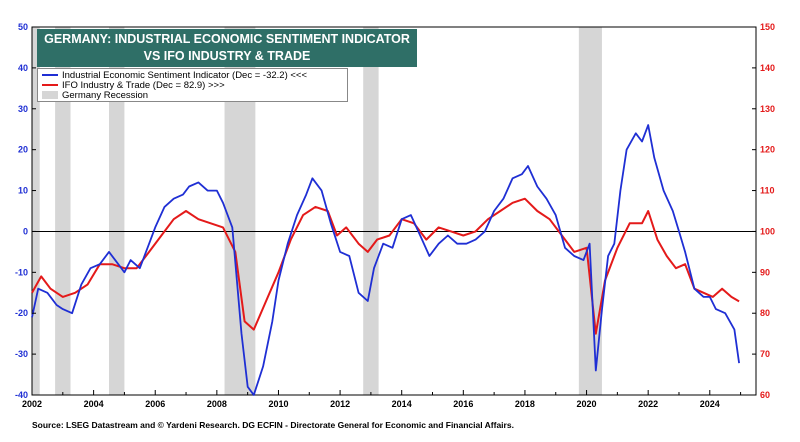 This screenshot has height=442, width=800. What do you see at coordinates (143, 85) in the screenshot?
I see `legend-label-ifo: IFO Industry & Trade (Dec = 82.9) >>>` at bounding box center [143, 85].